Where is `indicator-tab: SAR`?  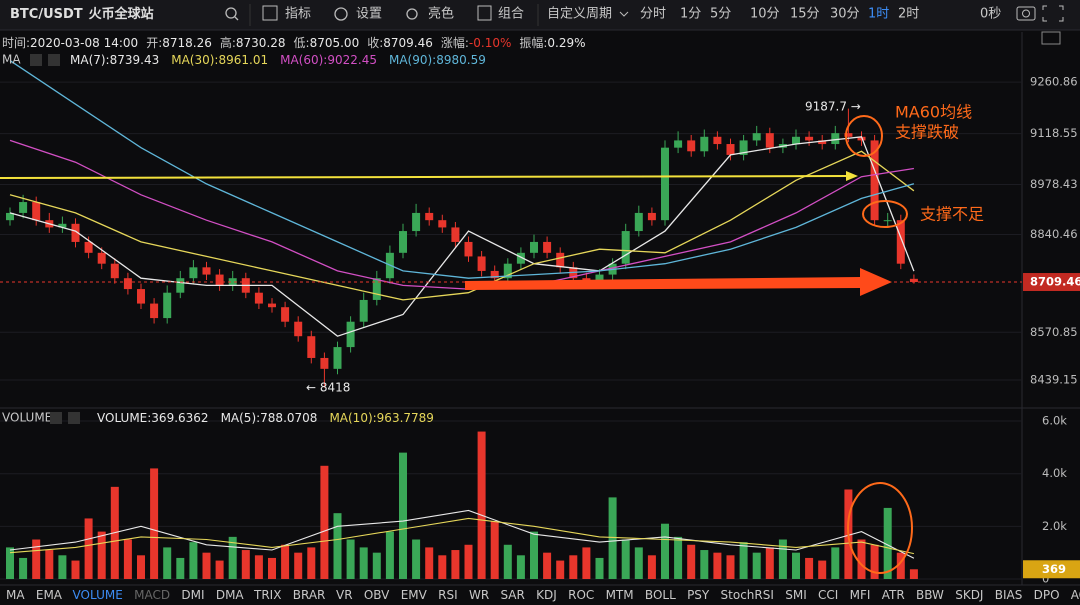 indicator-tab: SAR is located at coordinates (512, 595).